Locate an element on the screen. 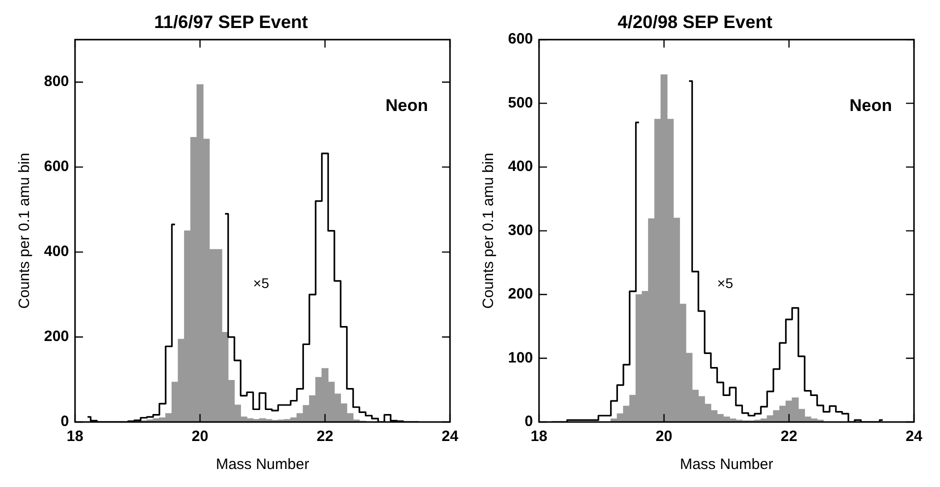  y-tick-label: 800 is located at coordinates (57, 81).